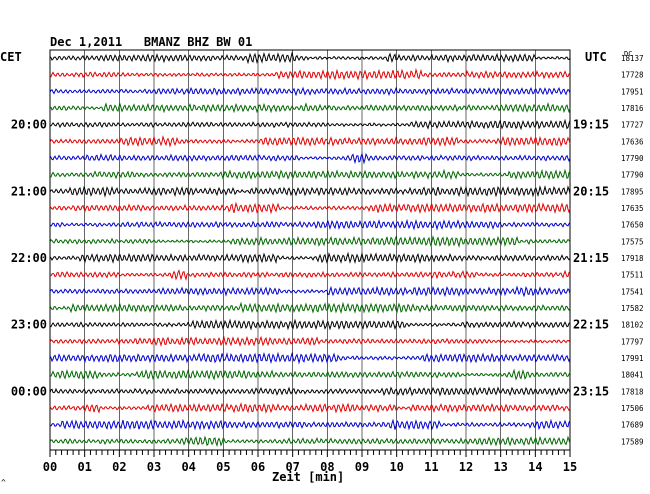 The height and width of the screenshot is (494, 650). I want to click on dc-value-label: 17582, so click(632, 308).